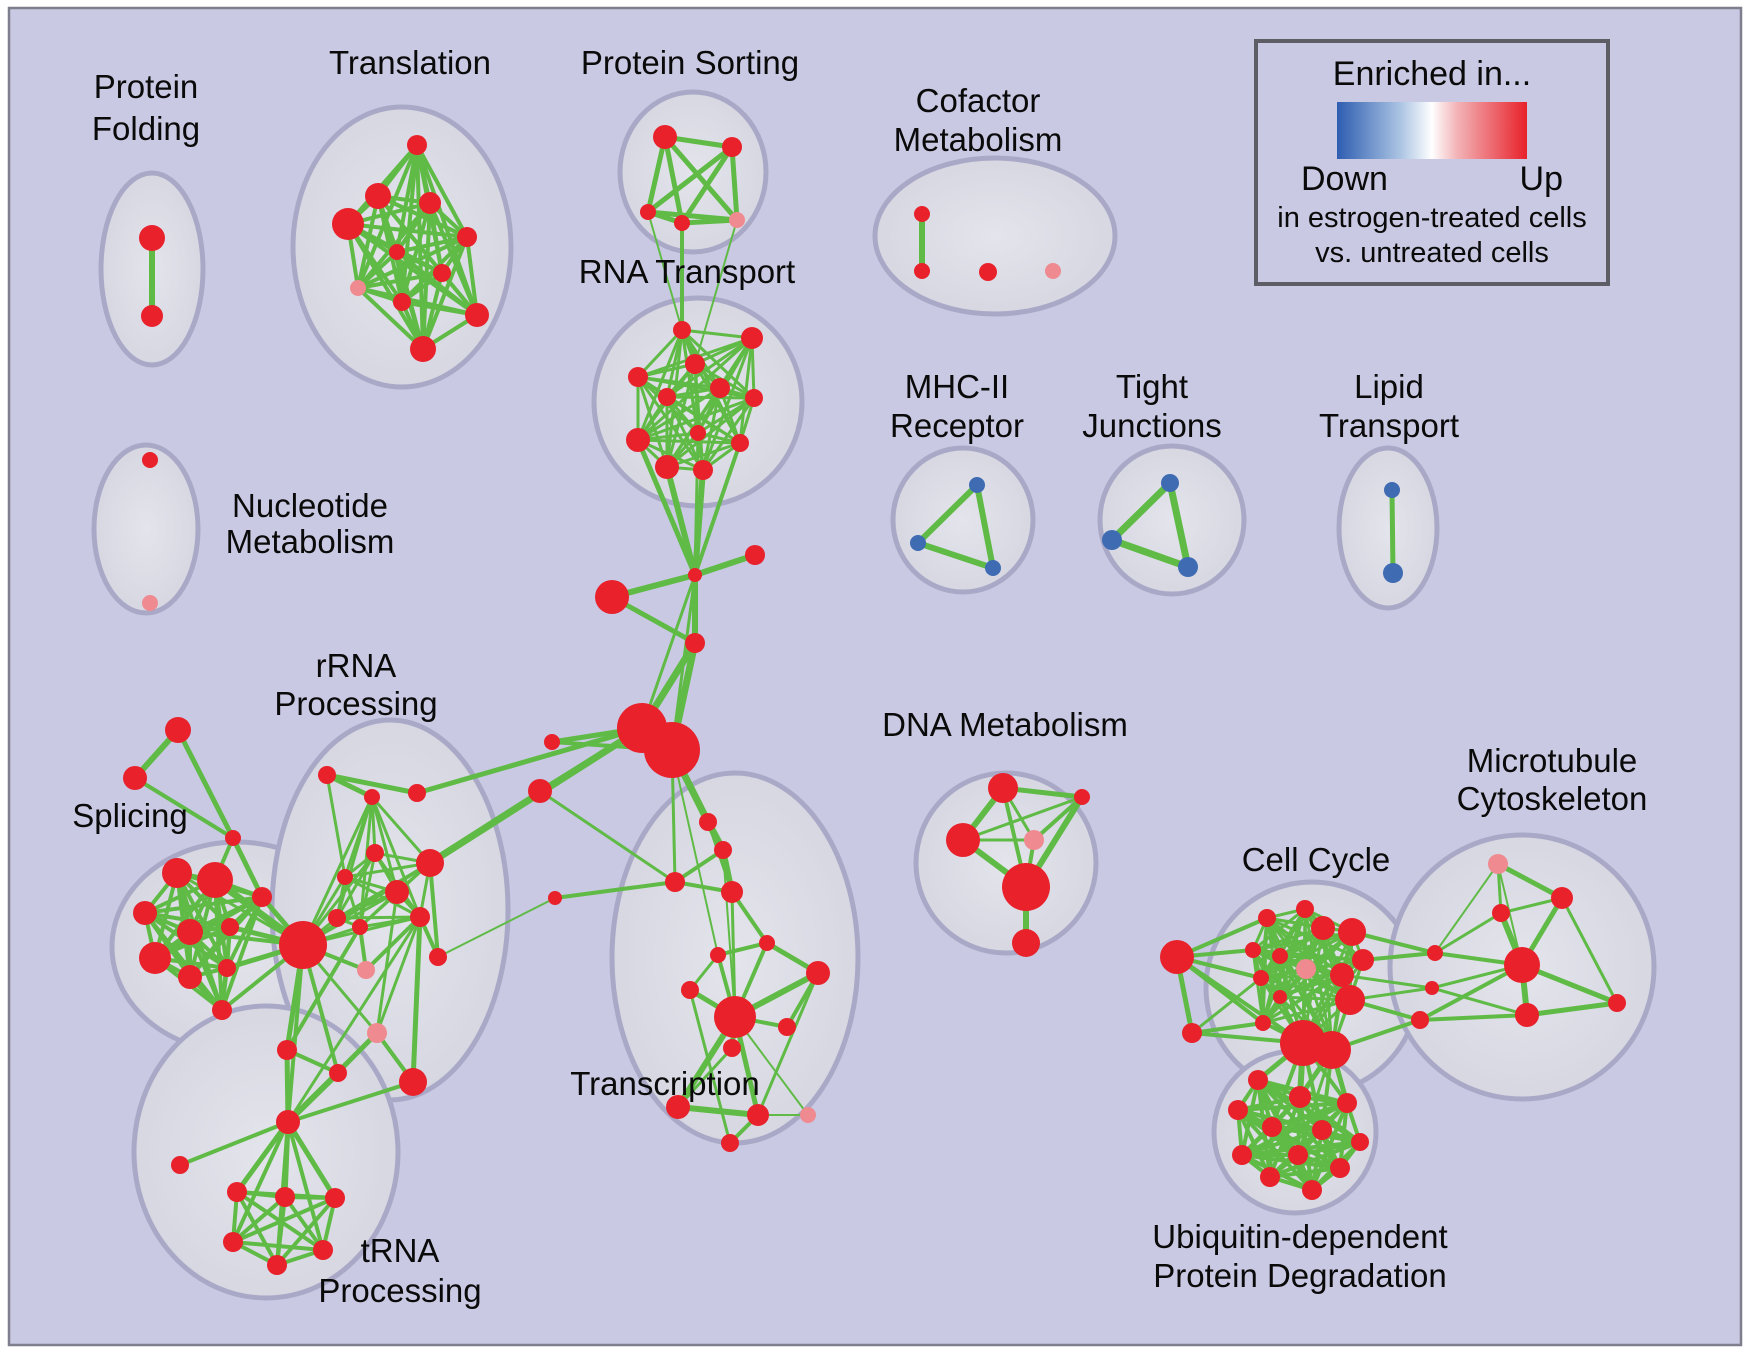 The image size is (1750, 1360). What do you see at coordinates (345, 877) in the screenshot?
I see `network-node-r6` at bounding box center [345, 877].